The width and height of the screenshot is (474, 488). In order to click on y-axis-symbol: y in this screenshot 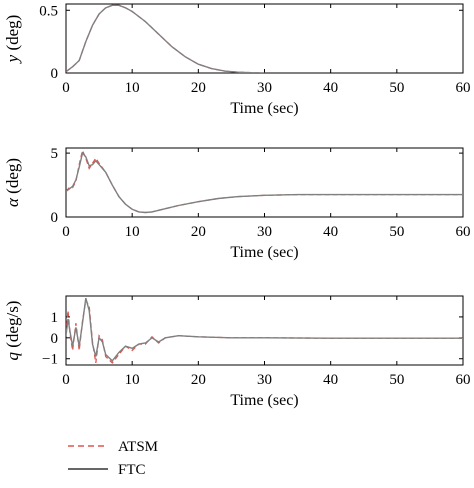, I will do `click(12, 59)`.